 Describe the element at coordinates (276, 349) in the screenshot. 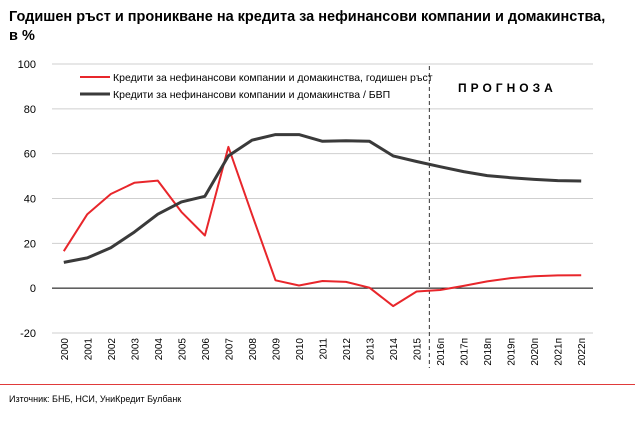

I see `x-tick-label: 2009` at that location.